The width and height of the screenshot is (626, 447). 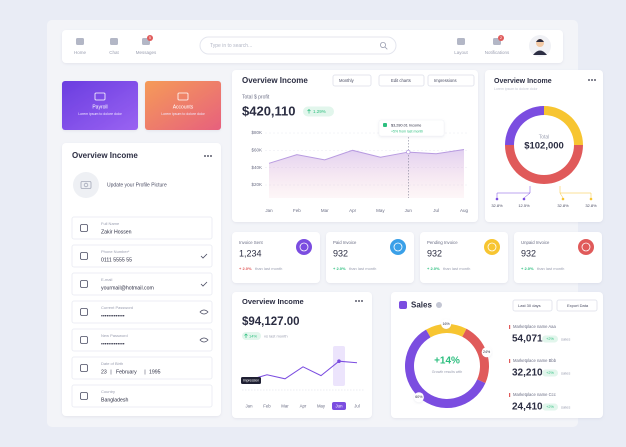 What do you see at coordinates (535, 360) in the screenshot?
I see `market-name: Marketplace name Bbb` at bounding box center [535, 360].